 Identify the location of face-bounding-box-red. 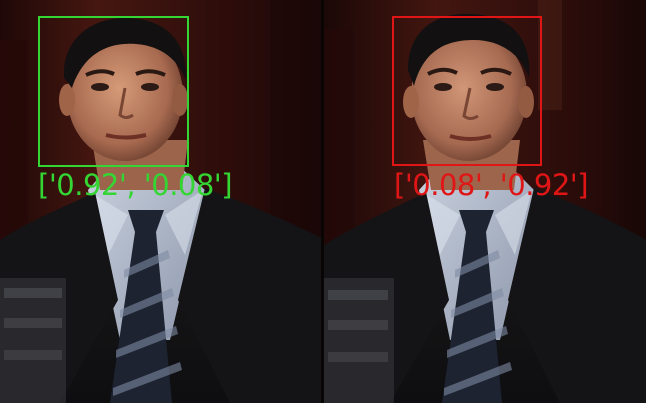
(467, 91).